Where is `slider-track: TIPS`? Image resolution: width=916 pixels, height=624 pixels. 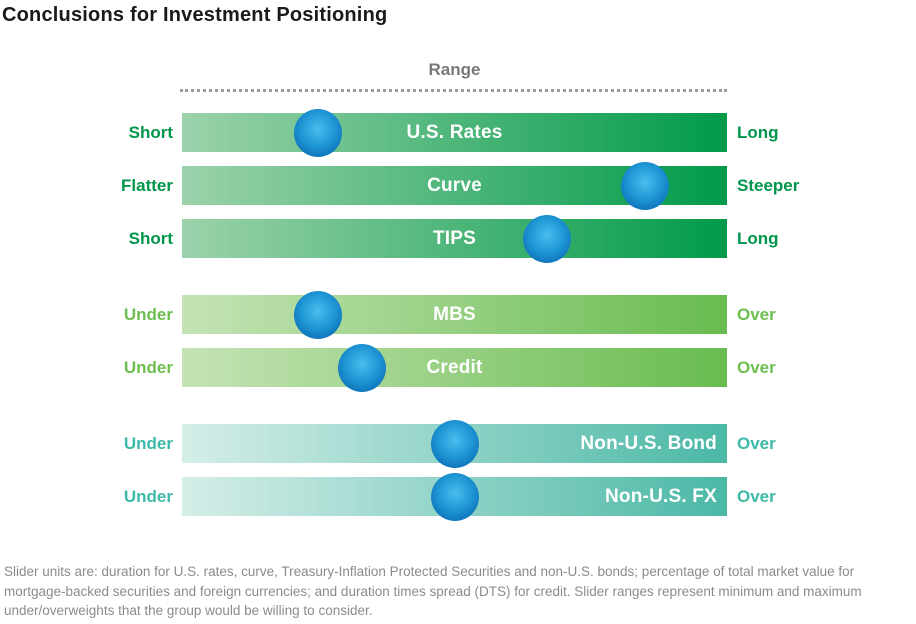 slider-track: TIPS is located at coordinates (454, 238).